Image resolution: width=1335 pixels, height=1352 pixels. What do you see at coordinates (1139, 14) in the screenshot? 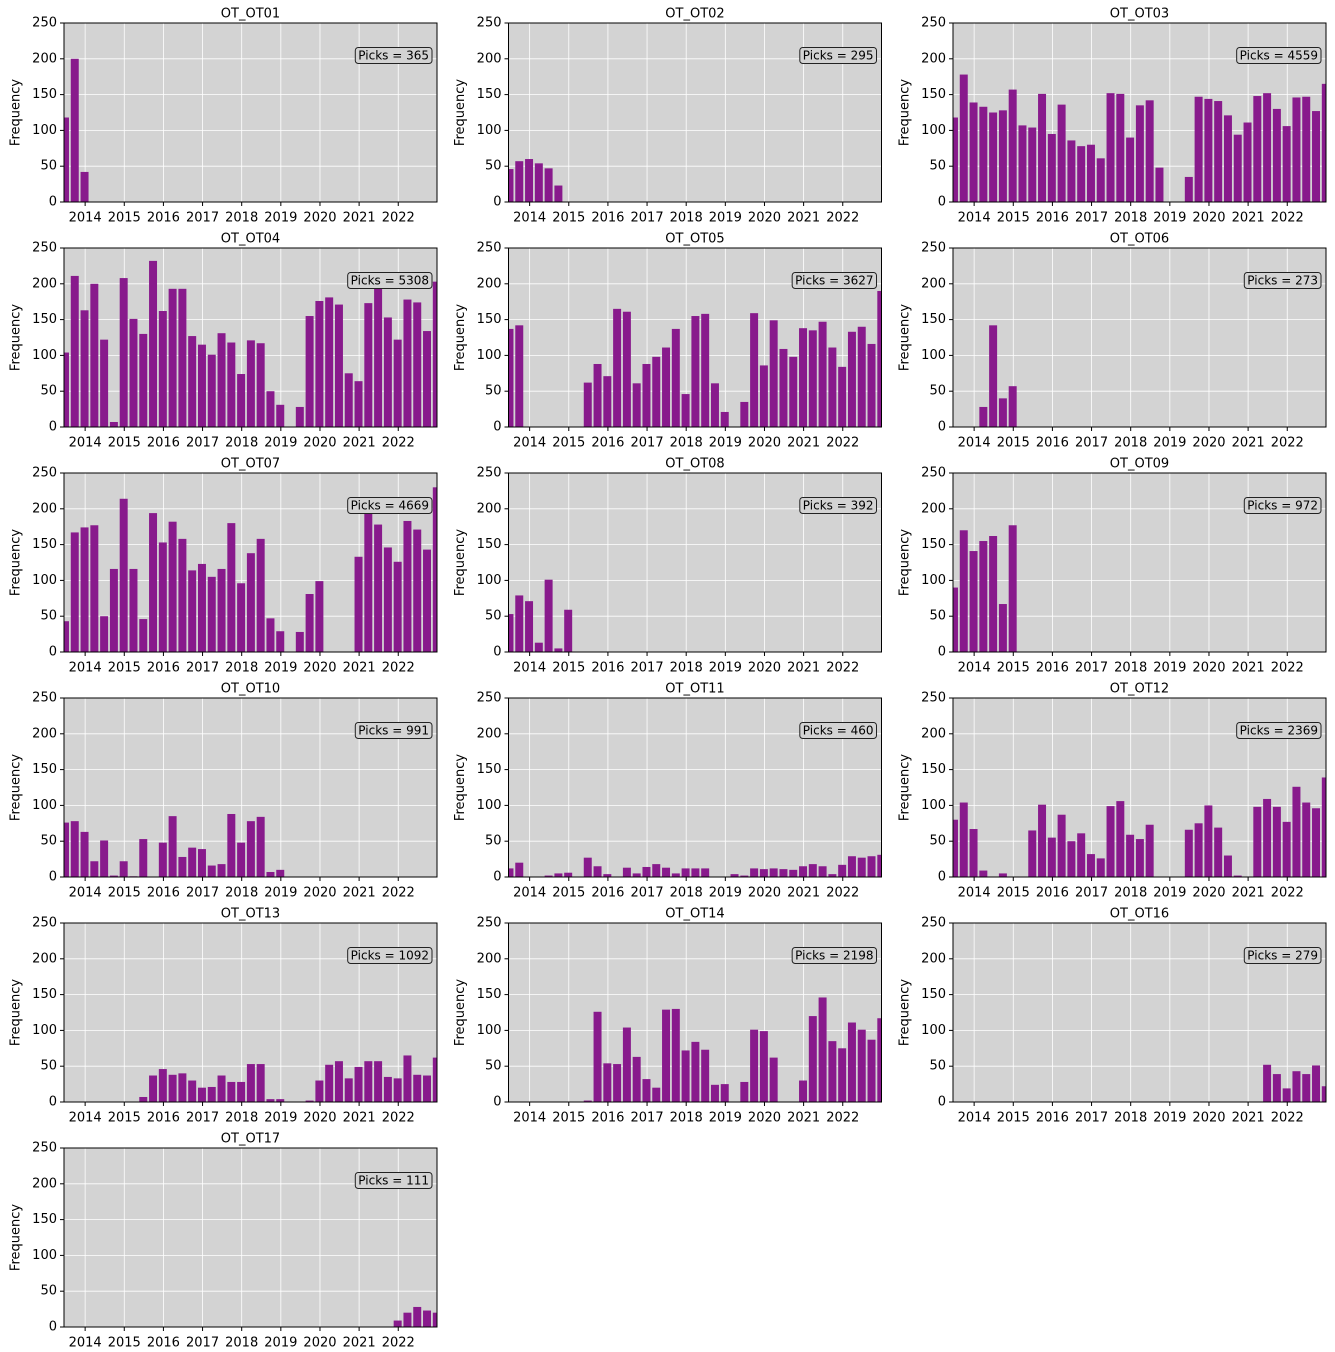
I see `panel-title: OT_OT03` at bounding box center [1139, 14].